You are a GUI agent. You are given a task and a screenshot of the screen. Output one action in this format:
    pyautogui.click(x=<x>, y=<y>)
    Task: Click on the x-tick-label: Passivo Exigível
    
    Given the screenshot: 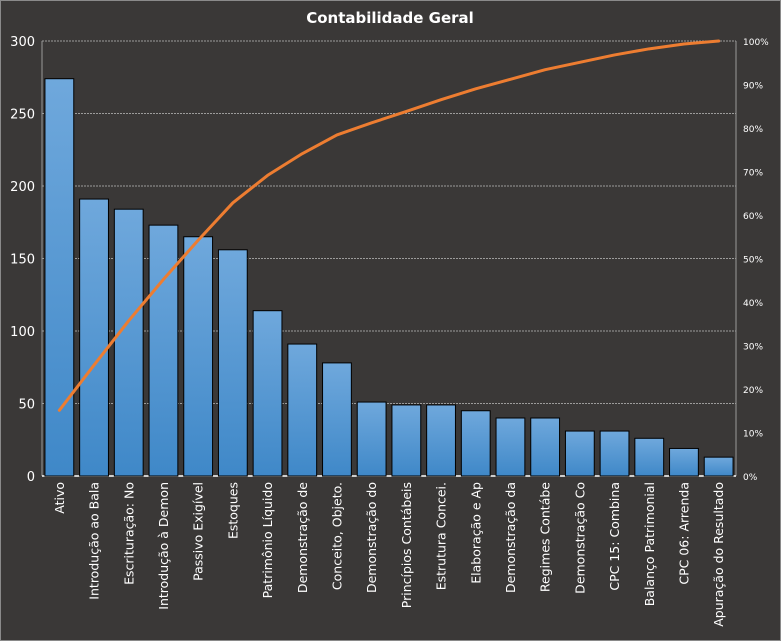 What is the action you would take?
    pyautogui.click(x=198, y=531)
    